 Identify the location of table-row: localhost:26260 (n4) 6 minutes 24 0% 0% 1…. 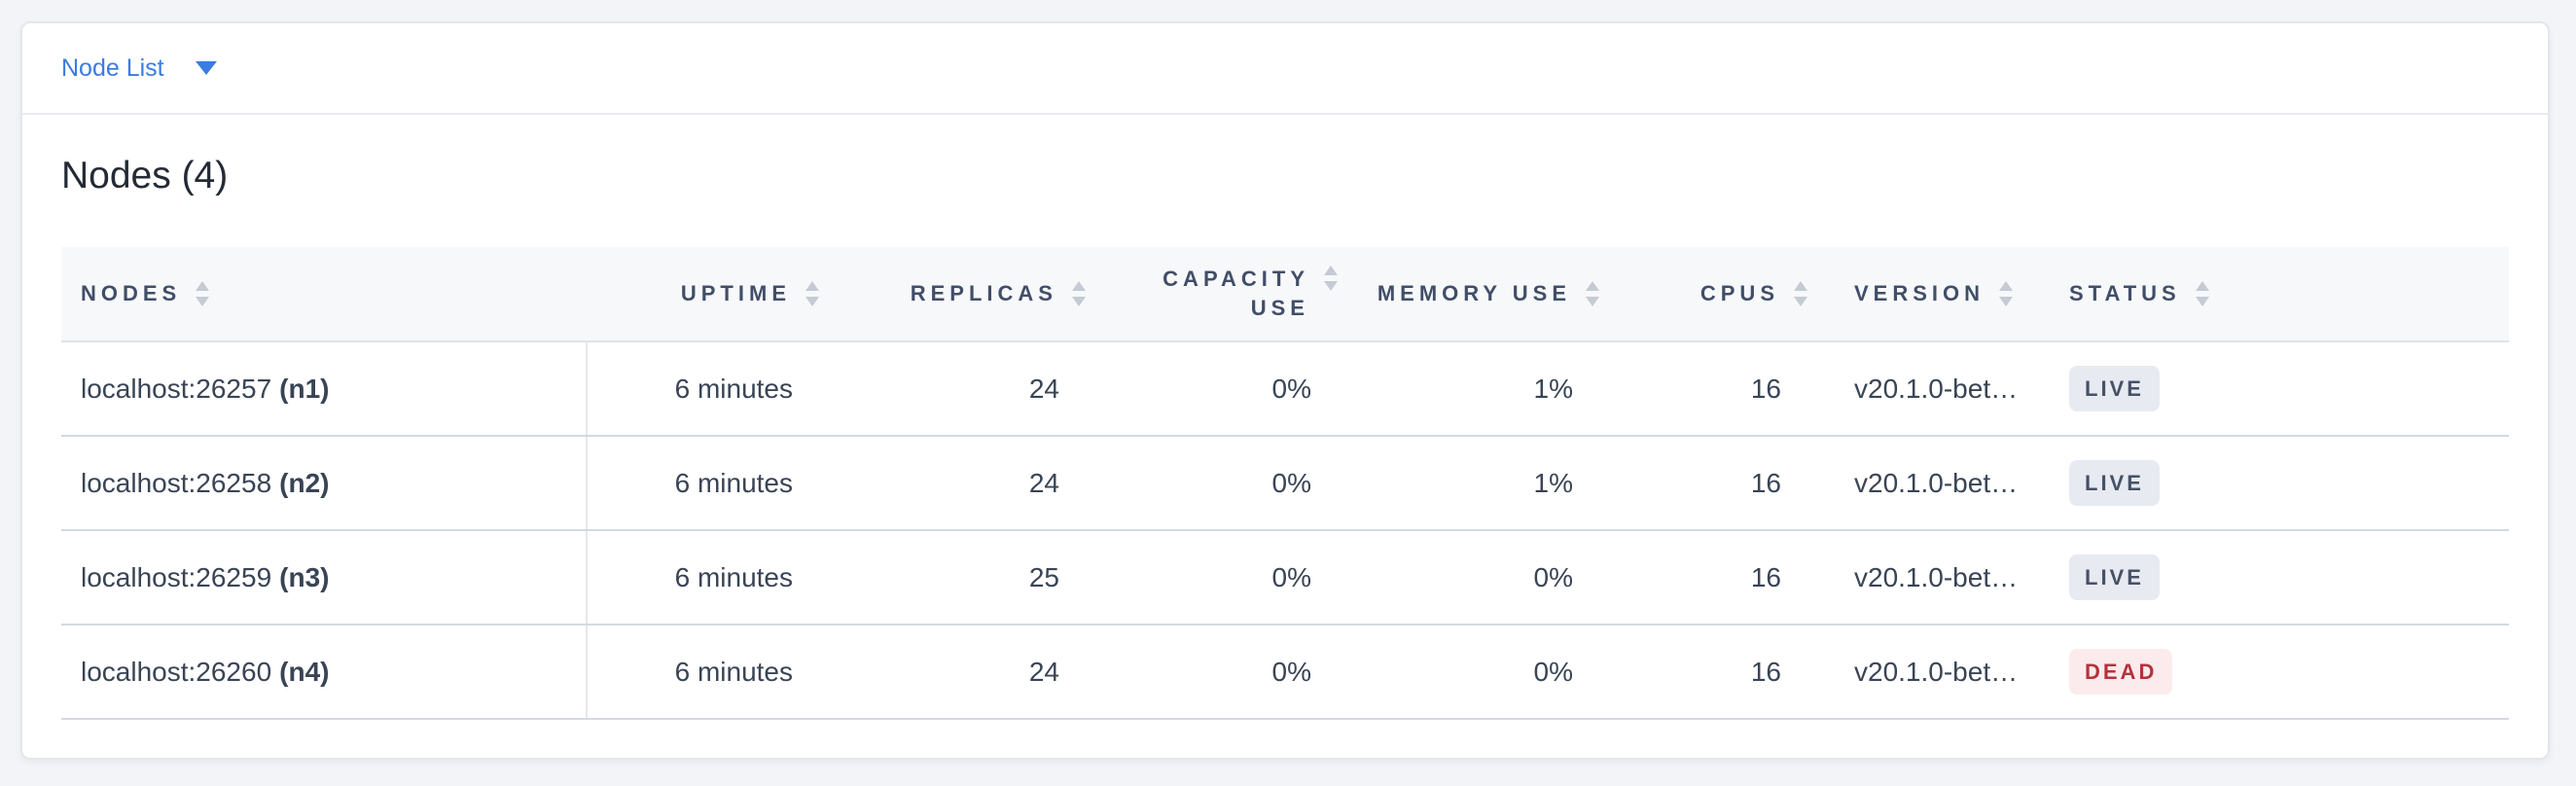
(1285, 672).